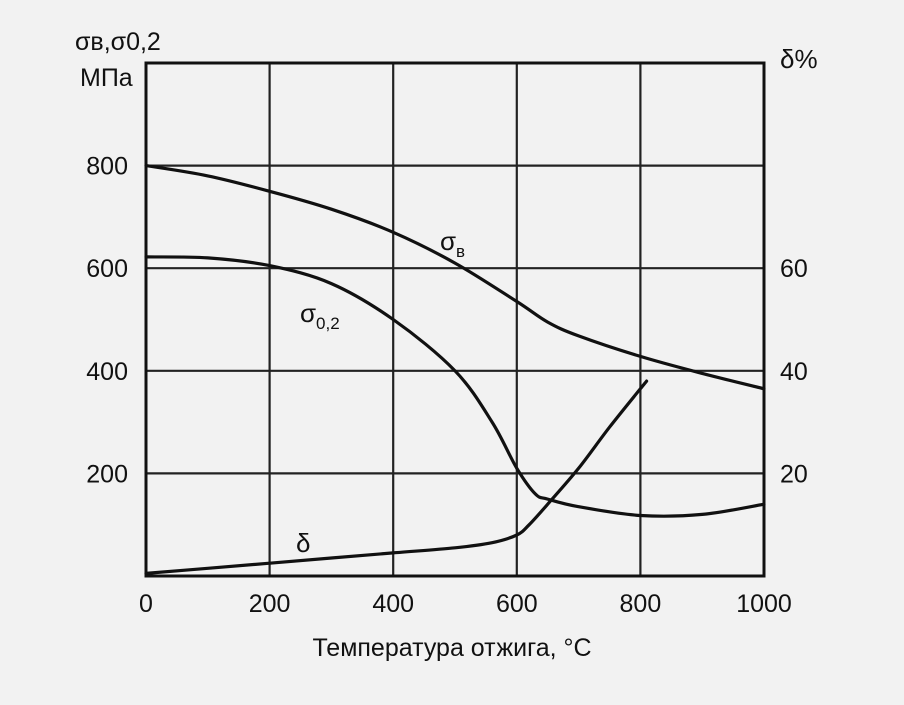  What do you see at coordinates (107, 372) in the screenshot?
I see `y-left-tick-label: 400` at bounding box center [107, 372].